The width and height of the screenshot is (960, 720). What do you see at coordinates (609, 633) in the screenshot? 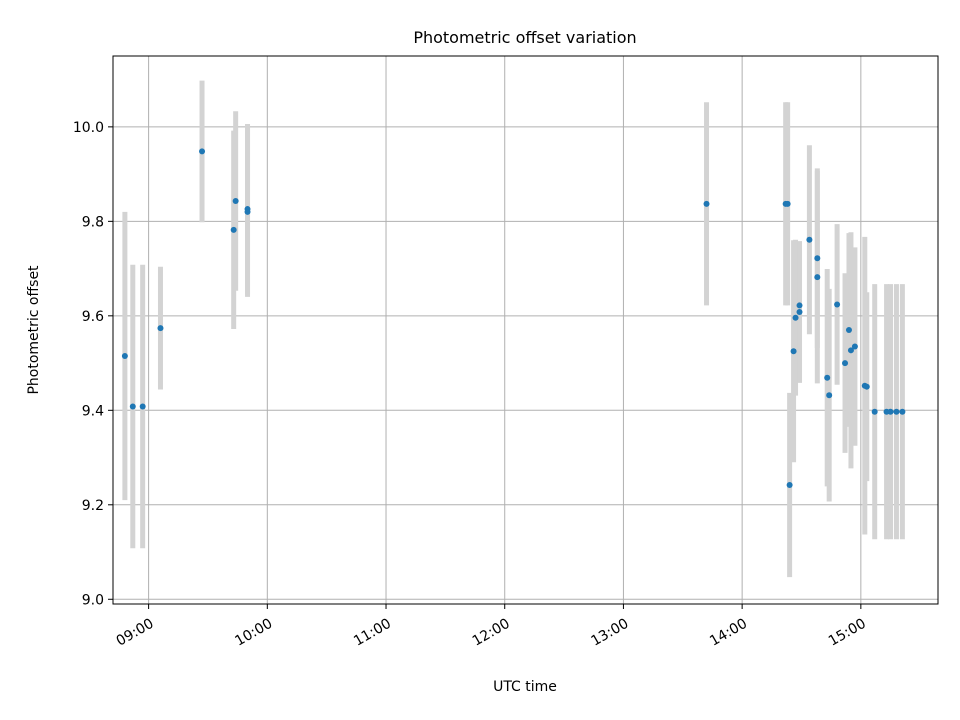
I see `x-tick-label: 13:00` at bounding box center [609, 633].